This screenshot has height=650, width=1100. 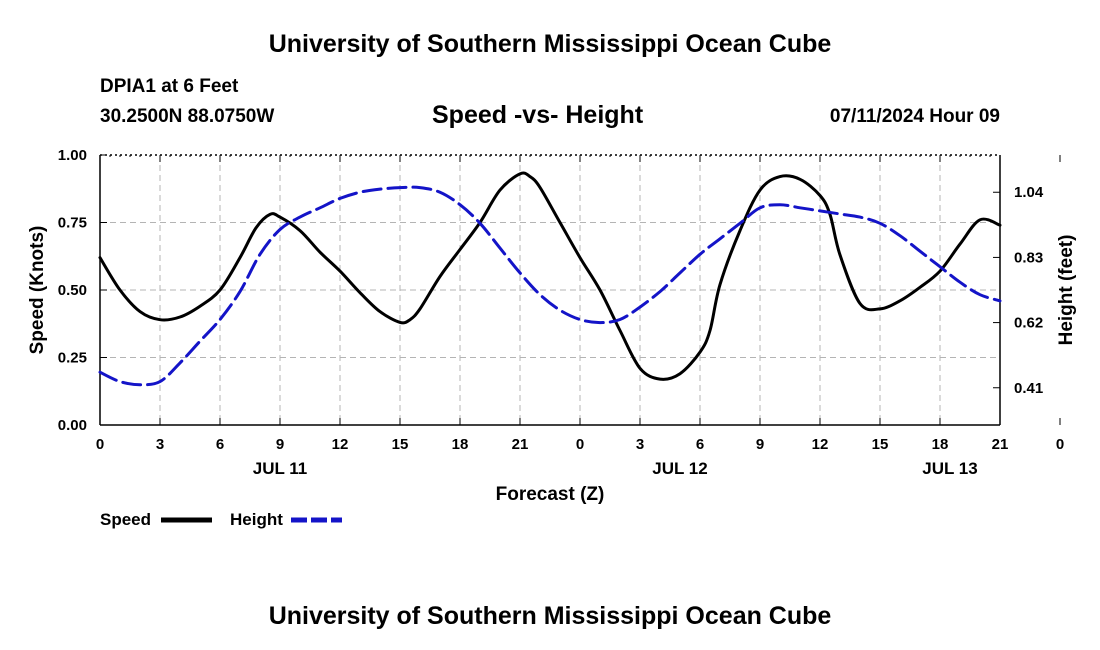 What do you see at coordinates (550, 494) in the screenshot?
I see `x-axis-label: Forecast (Z)` at bounding box center [550, 494].